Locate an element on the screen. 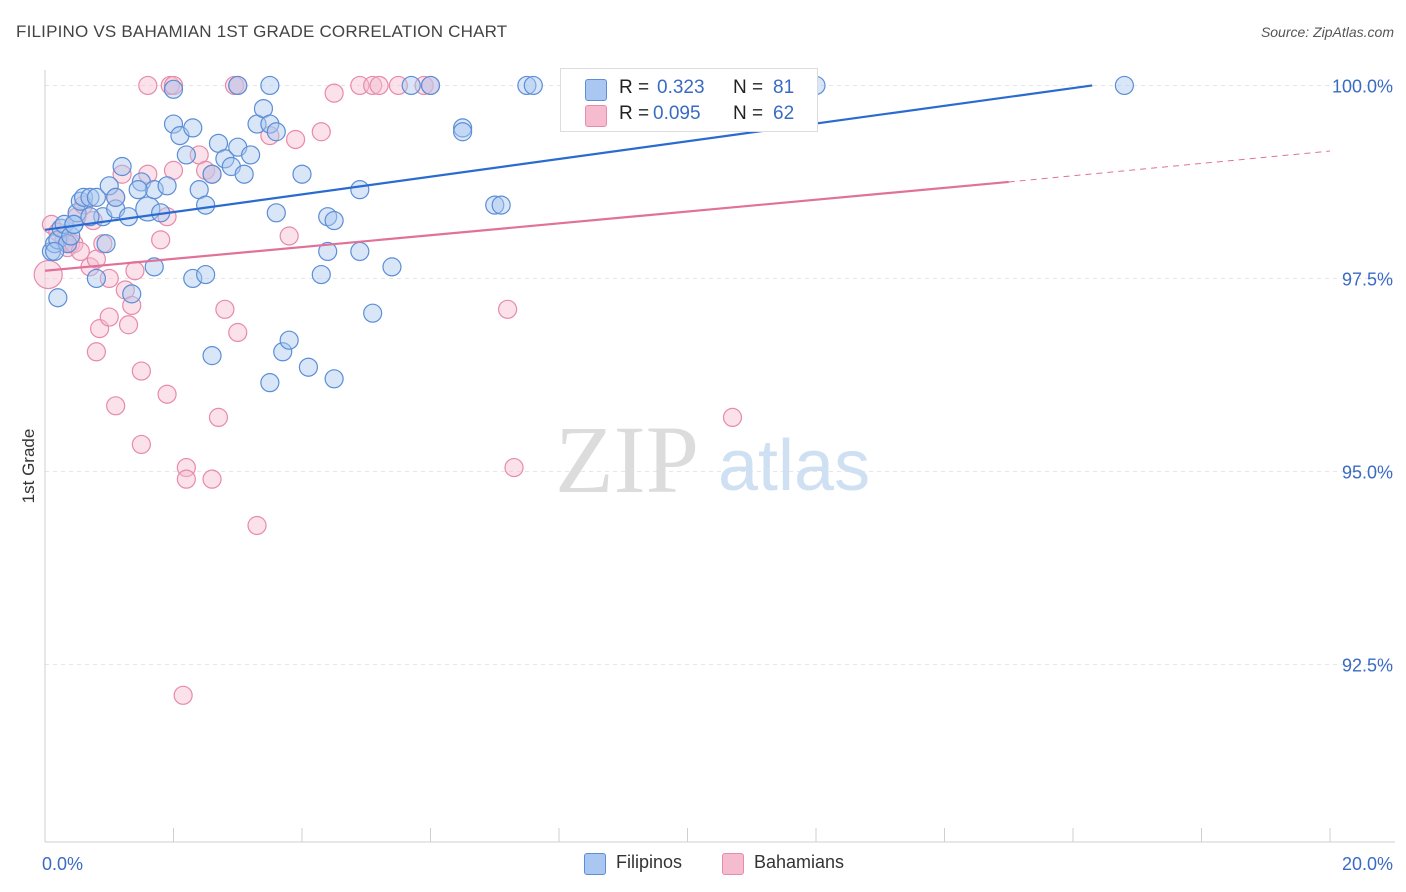 The height and width of the screenshot is (892, 1406). bahamians-legend-swatch is located at coordinates (733, 864).